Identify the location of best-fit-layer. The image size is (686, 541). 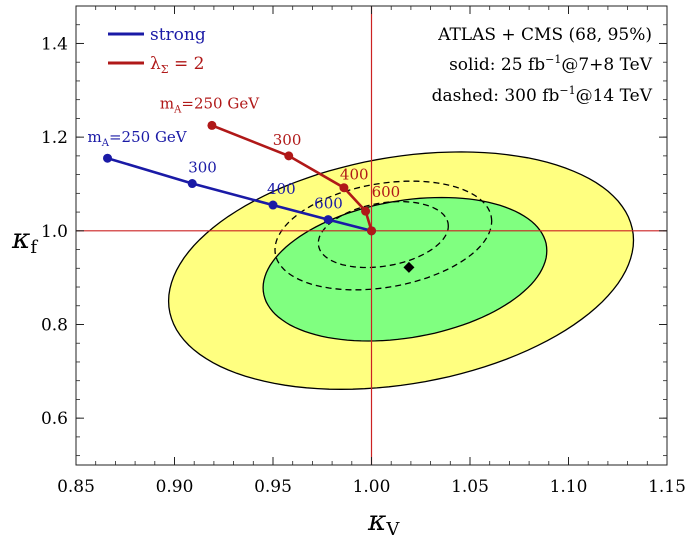
(409, 267).